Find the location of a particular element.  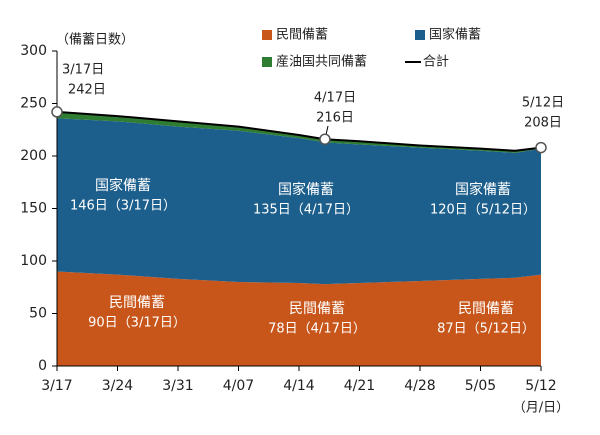

x-tick-label: 5/05 is located at coordinates (480, 386).